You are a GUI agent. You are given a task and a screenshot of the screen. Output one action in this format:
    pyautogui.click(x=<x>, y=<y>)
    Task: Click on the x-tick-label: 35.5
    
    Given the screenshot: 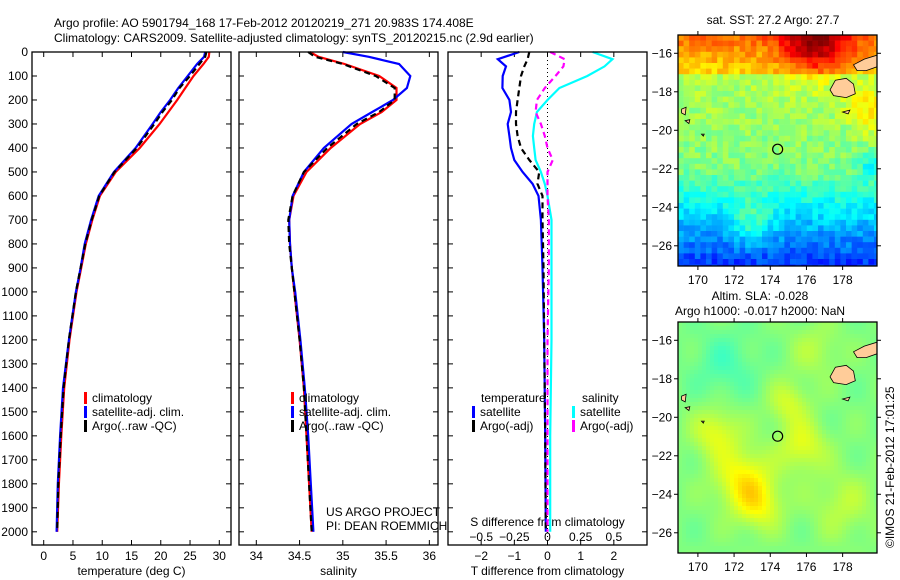 What is the action you would take?
    pyautogui.click(x=386, y=556)
    